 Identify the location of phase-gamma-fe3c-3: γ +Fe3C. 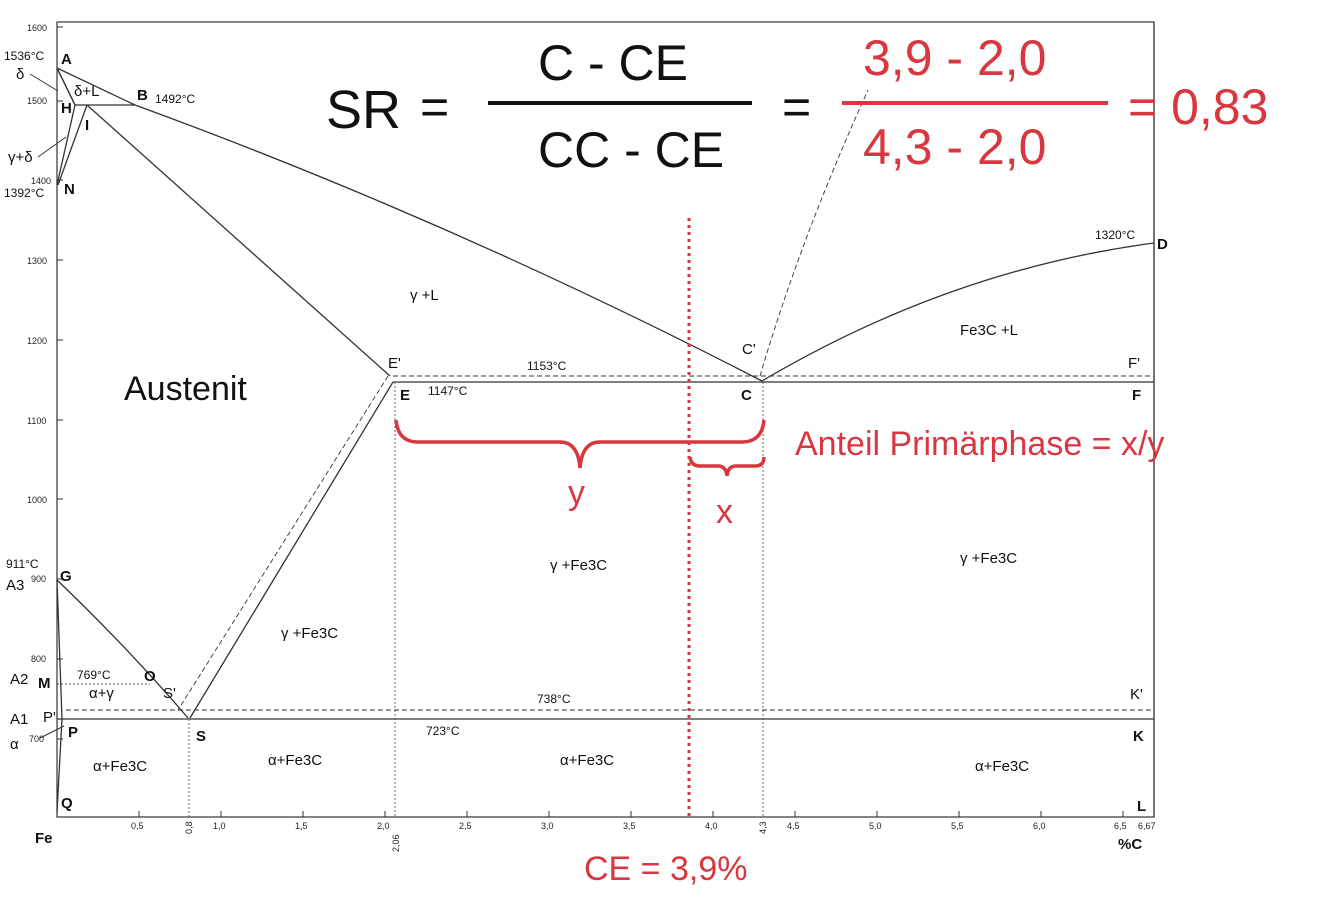
(309, 633).